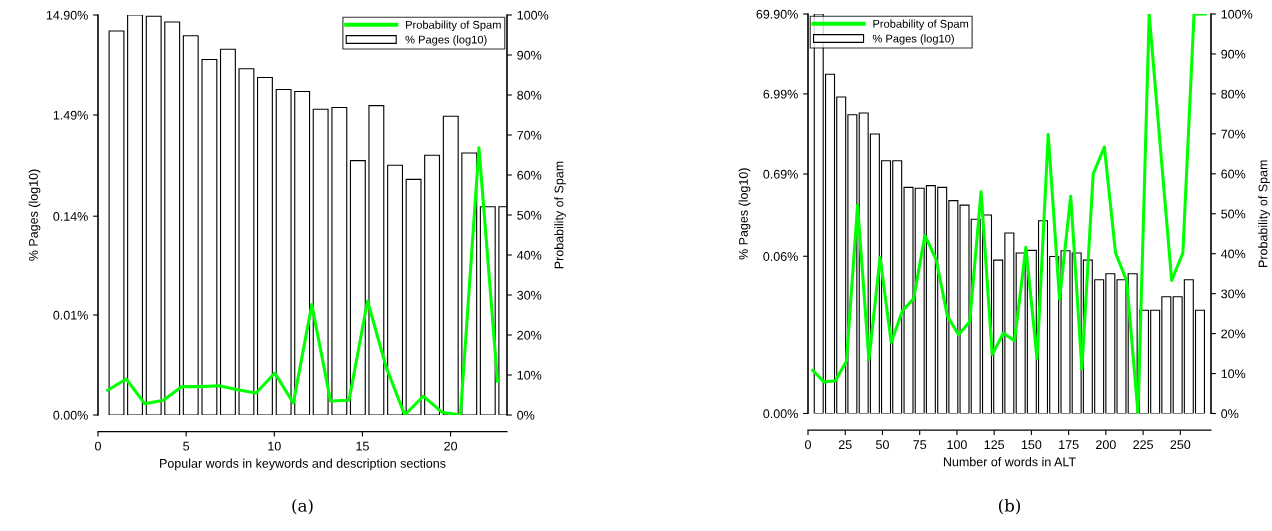 The image size is (1272, 531). I want to click on text: (b), so click(1009, 506).